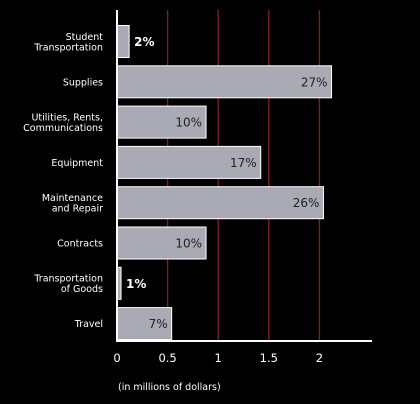 The image size is (420, 404). Describe the element at coordinates (306, 203) in the screenshot. I see `bar-value-label: 26%` at that location.